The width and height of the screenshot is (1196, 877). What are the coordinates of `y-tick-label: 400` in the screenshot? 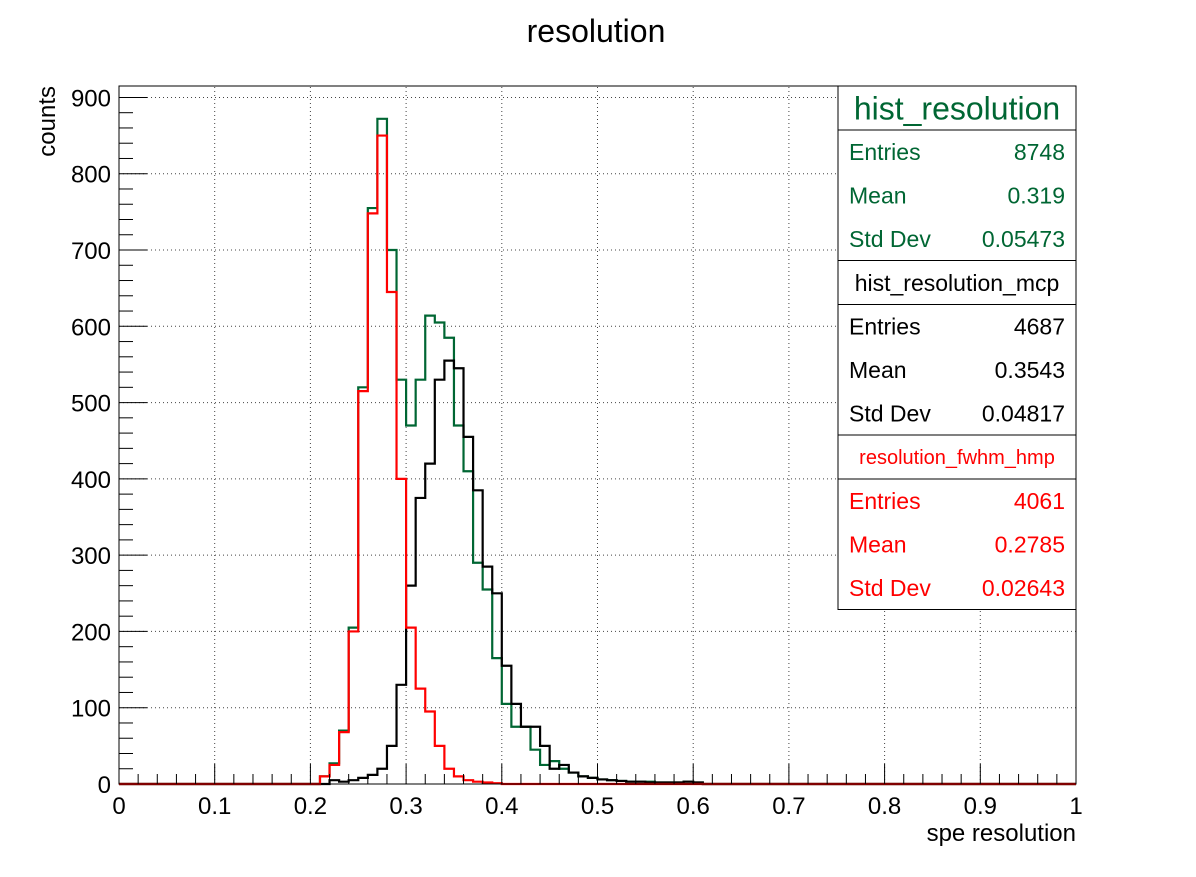 It's located at (91, 480).